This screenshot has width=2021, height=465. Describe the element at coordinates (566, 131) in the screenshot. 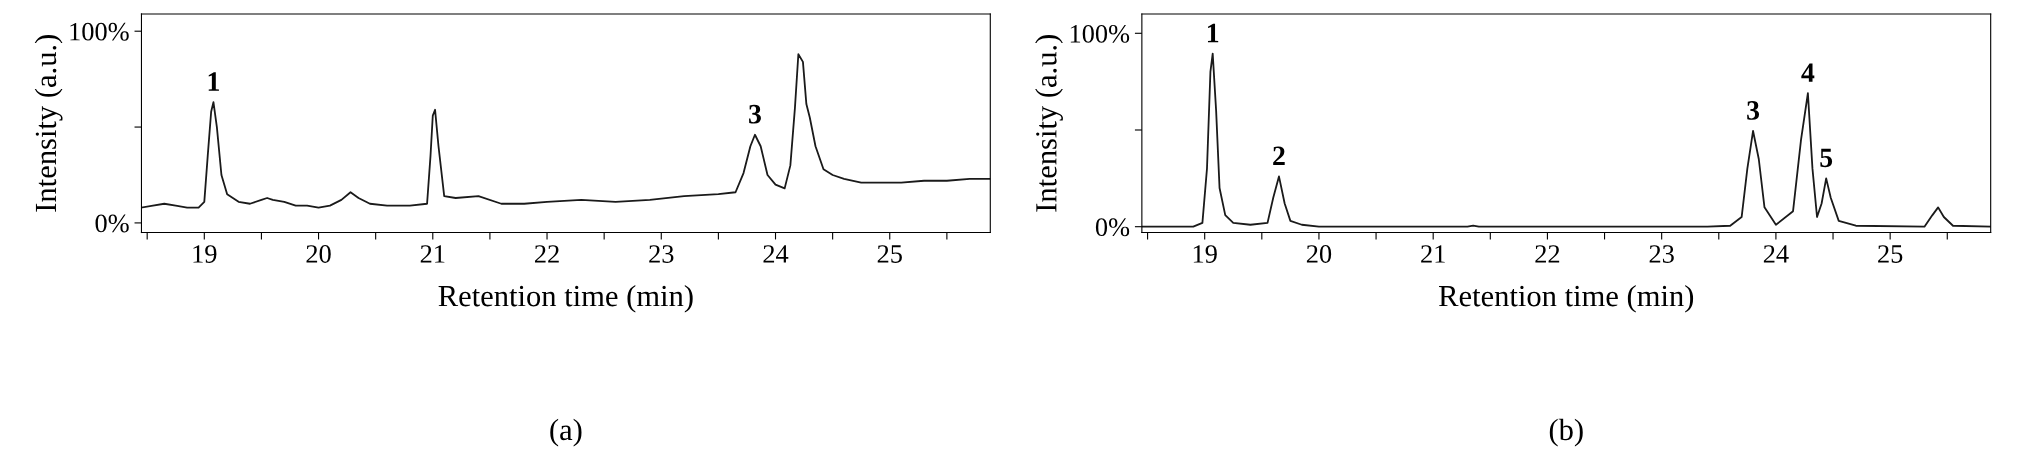

I see `line-series` at that location.